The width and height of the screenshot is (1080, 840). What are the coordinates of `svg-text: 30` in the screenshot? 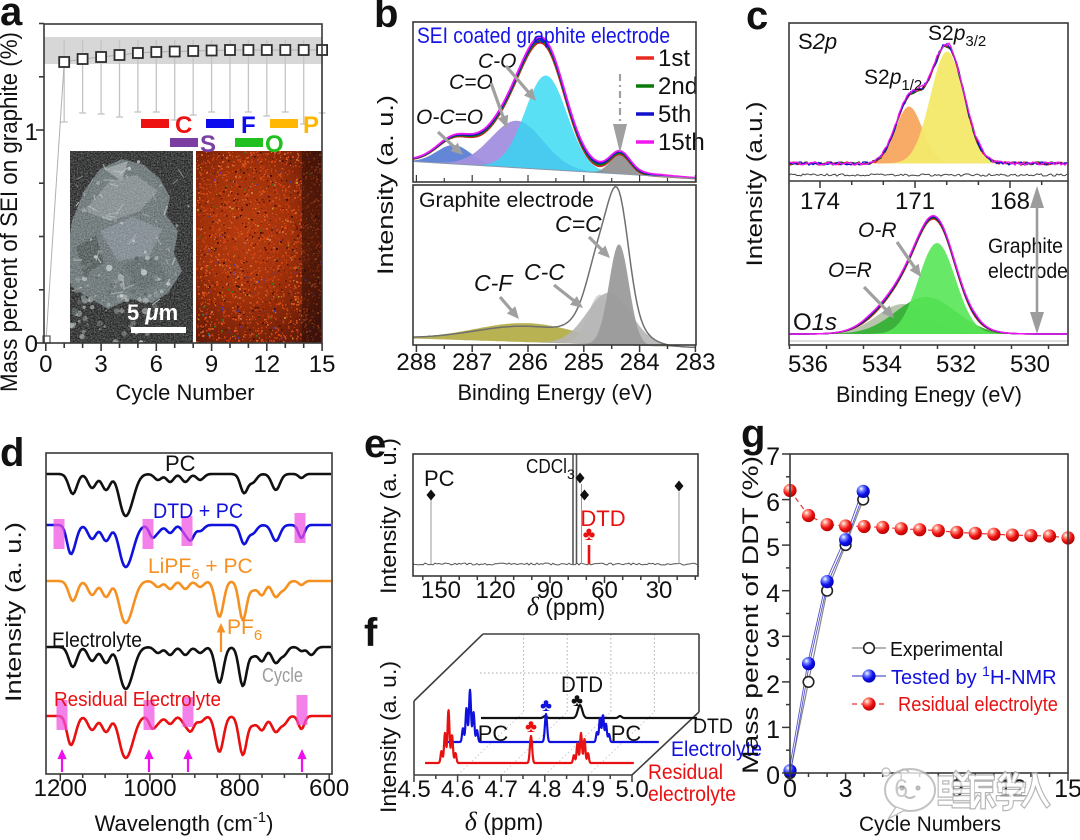 It's located at (659, 590).